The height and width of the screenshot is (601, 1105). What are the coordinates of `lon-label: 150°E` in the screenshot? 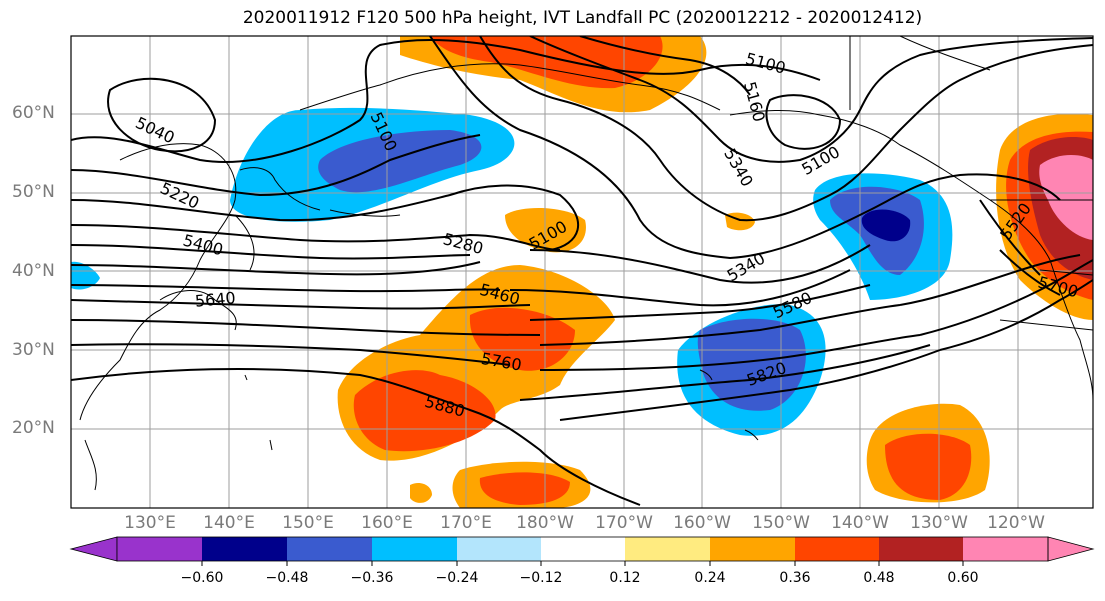 It's located at (308, 523).